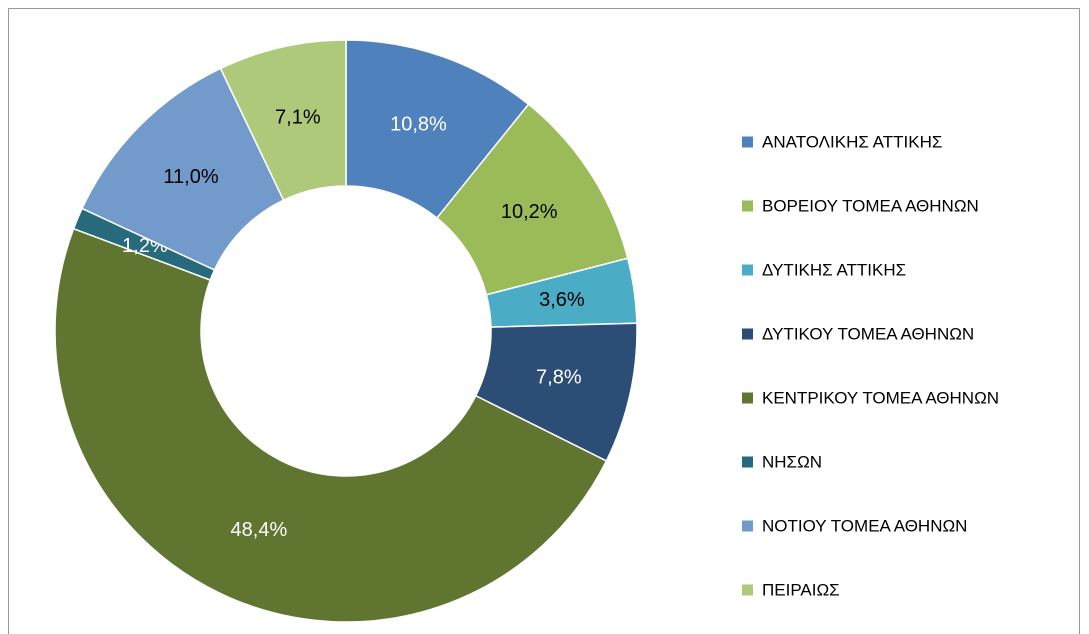 The image size is (1089, 634). What do you see at coordinates (529, 212) in the screenshot?
I see `data-label: 10,2%` at bounding box center [529, 212].